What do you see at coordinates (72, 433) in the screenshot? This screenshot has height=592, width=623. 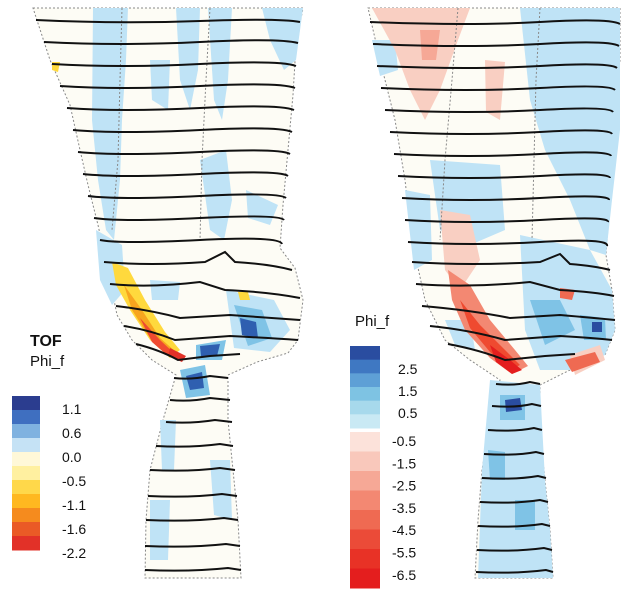 I see `left-colorbar-tick-label: 0.6` at bounding box center [72, 433].